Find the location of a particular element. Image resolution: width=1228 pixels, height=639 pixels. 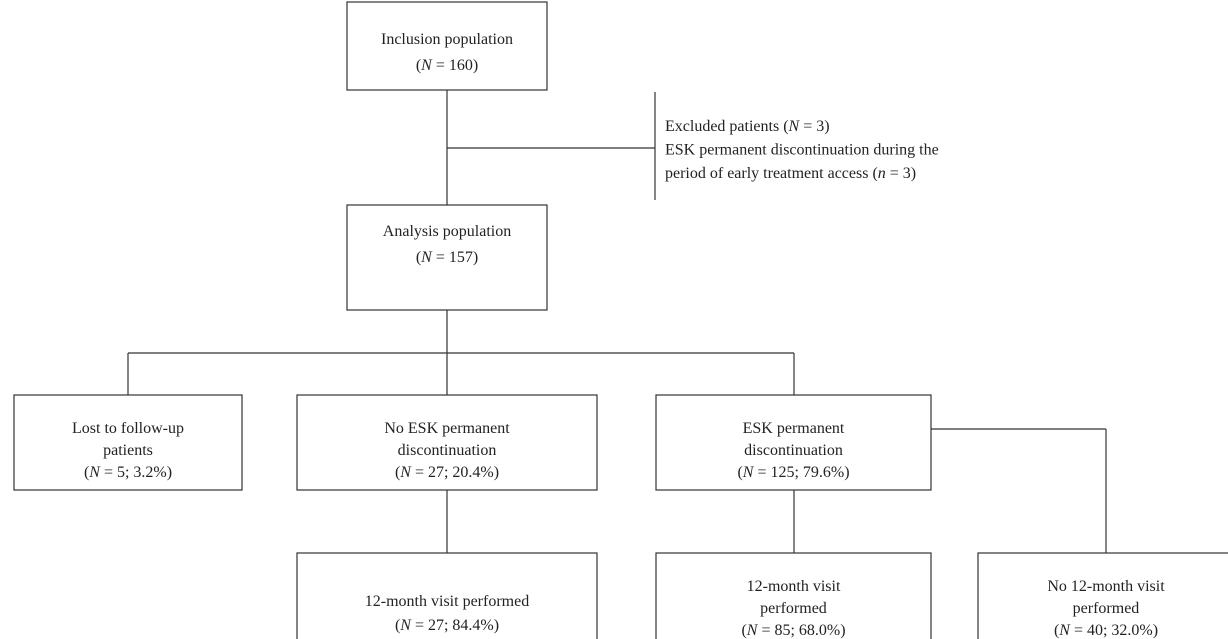

node-label: No ESK permanent is located at coordinates (447, 428).